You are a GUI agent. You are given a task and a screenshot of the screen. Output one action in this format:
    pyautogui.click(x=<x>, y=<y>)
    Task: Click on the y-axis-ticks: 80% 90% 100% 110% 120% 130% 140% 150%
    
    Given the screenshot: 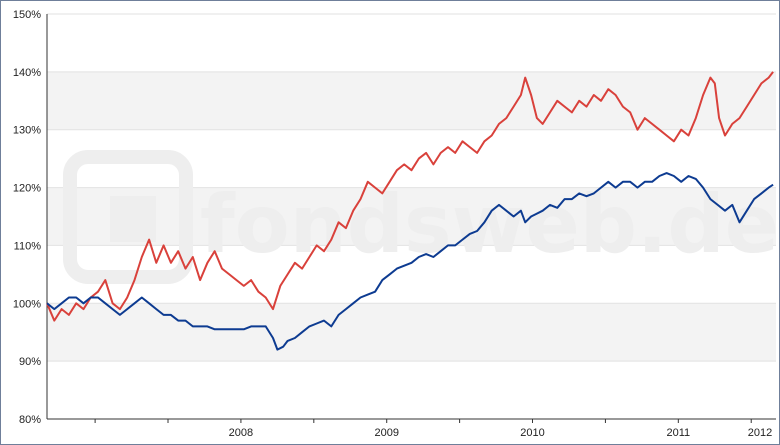 What is the action you would take?
    pyautogui.click(x=27, y=217)
    